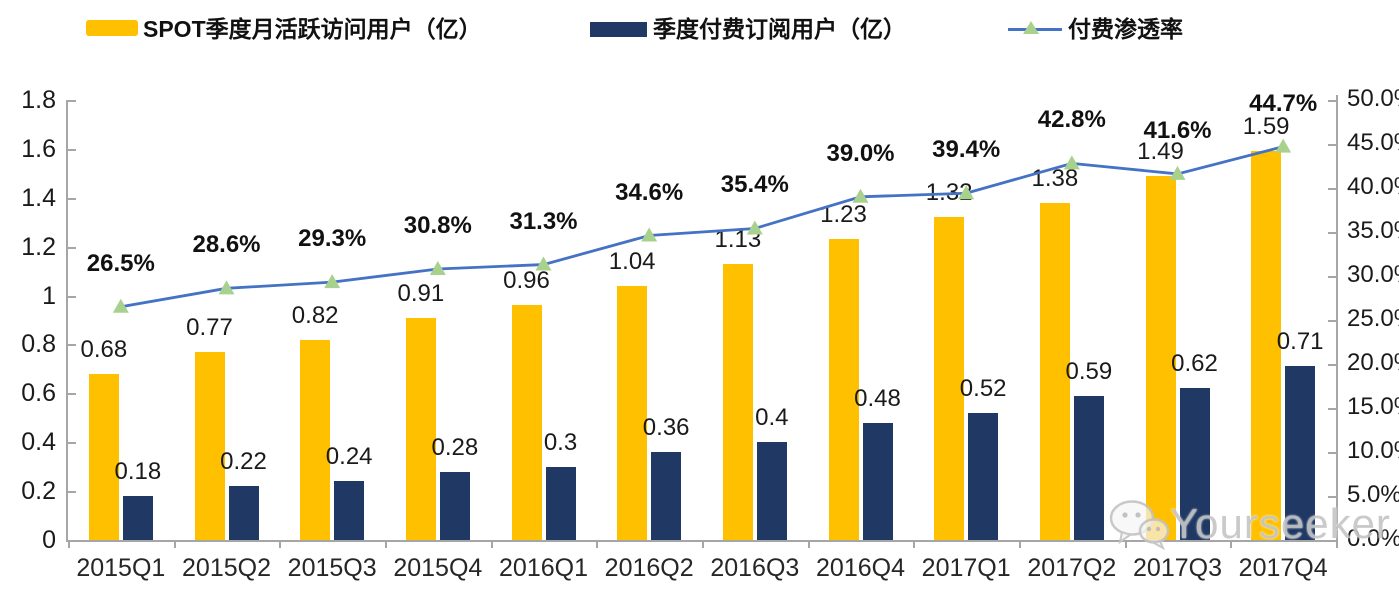 The width and height of the screenshot is (1399, 596). Describe the element at coordinates (1300, 342) in the screenshot. I see `label-paid-subs-2017Q4: 0.71` at that location.